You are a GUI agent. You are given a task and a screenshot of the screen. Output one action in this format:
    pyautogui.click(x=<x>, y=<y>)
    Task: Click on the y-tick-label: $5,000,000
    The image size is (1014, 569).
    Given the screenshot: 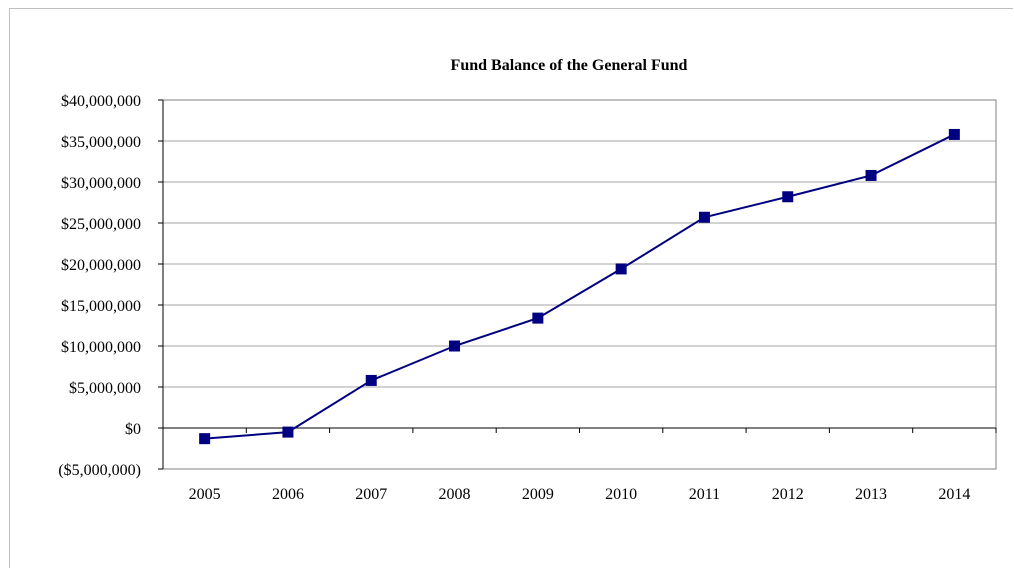 What is the action you would take?
    pyautogui.click(x=105, y=388)
    